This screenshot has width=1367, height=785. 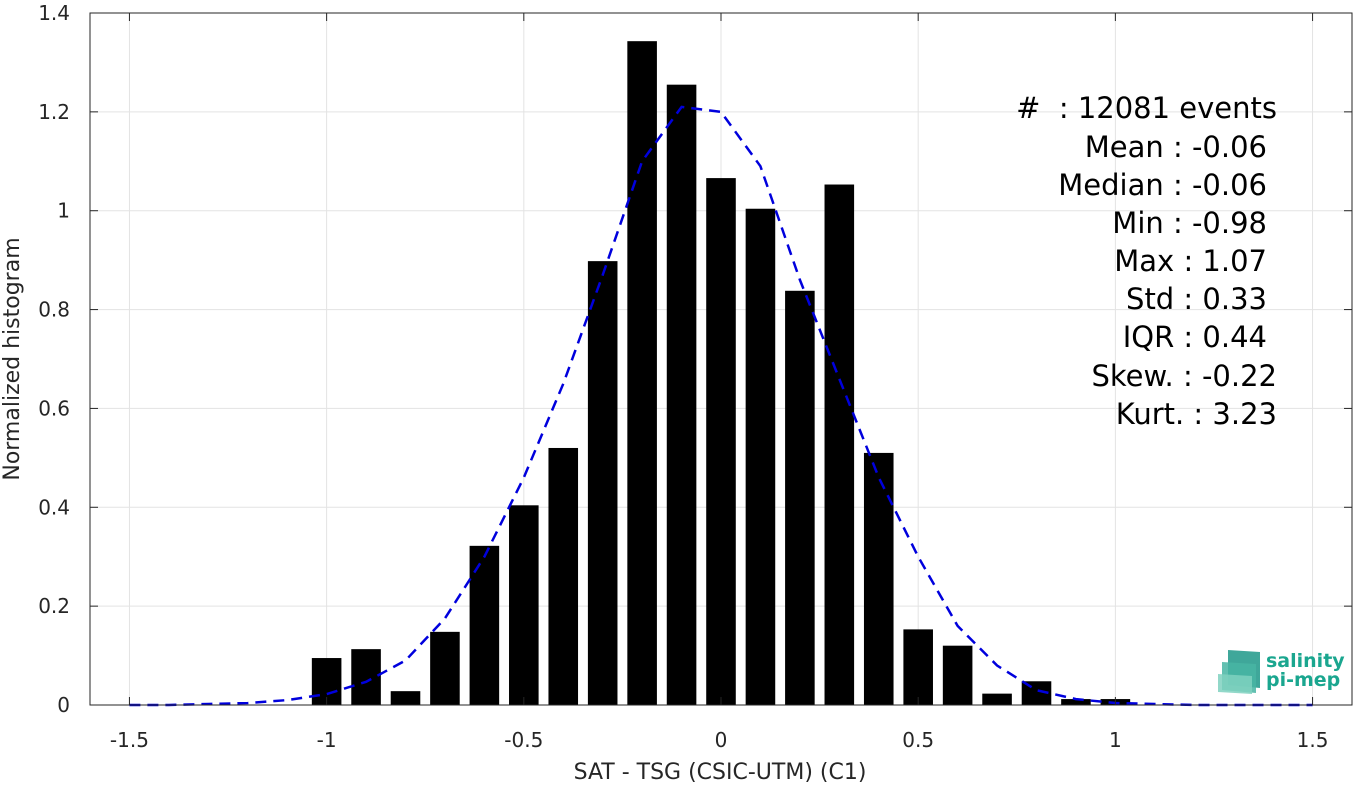 What do you see at coordinates (54, 310) in the screenshot?
I see `y-tick-label: 0.8` at bounding box center [54, 310].